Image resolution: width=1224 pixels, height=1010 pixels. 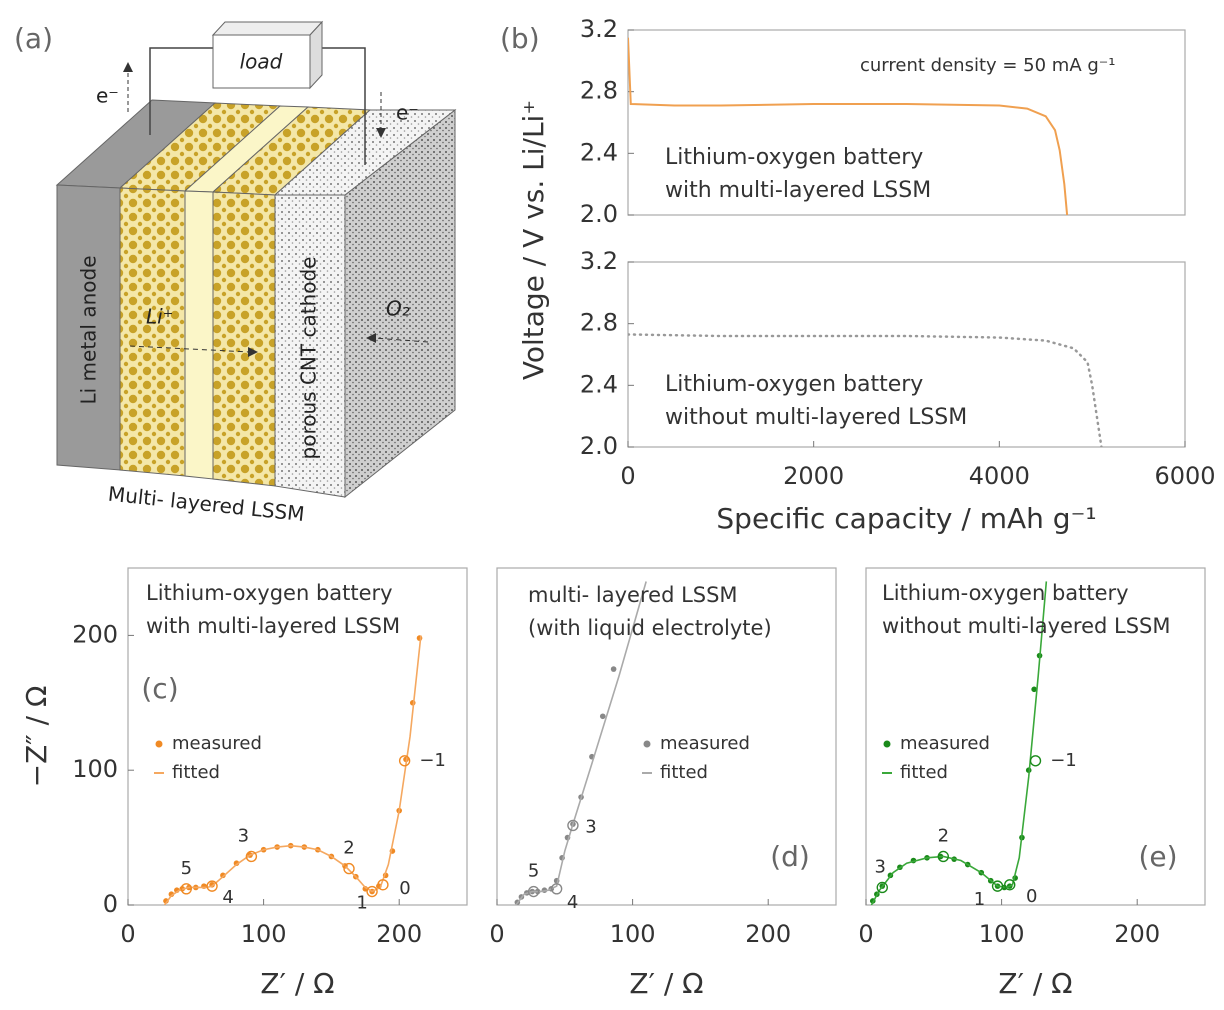 What do you see at coordinates (404, 888) in the screenshot?
I see `point-label: 0` at bounding box center [404, 888].